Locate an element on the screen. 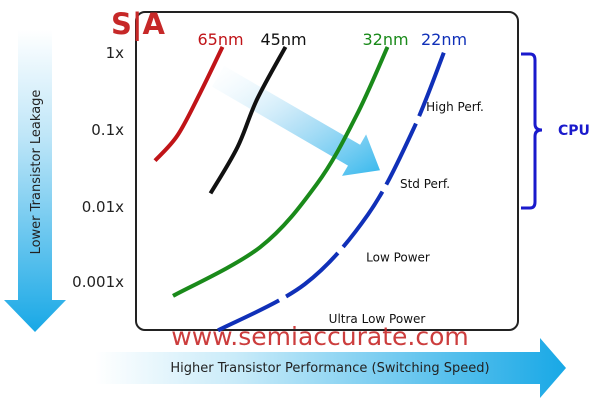 Image resolution: width=600 pixels, height=402 pixels. cpu-bracket-label: CPU is located at coordinates (574, 131).